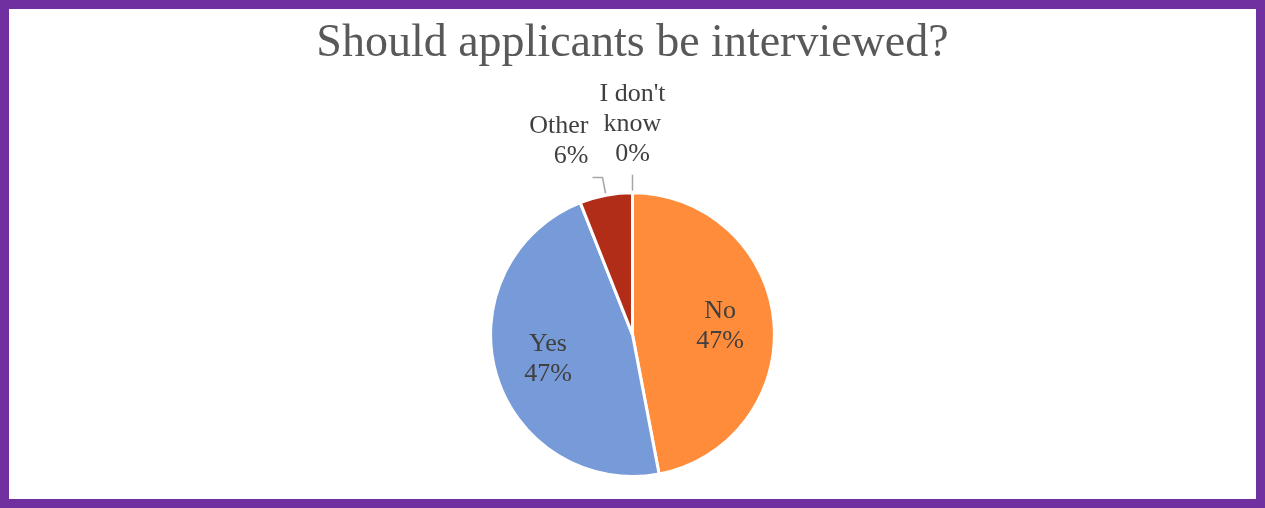 The width and height of the screenshot is (1265, 508). I want to click on chart-title: Should applicants be interviewed?, so click(632, 40).